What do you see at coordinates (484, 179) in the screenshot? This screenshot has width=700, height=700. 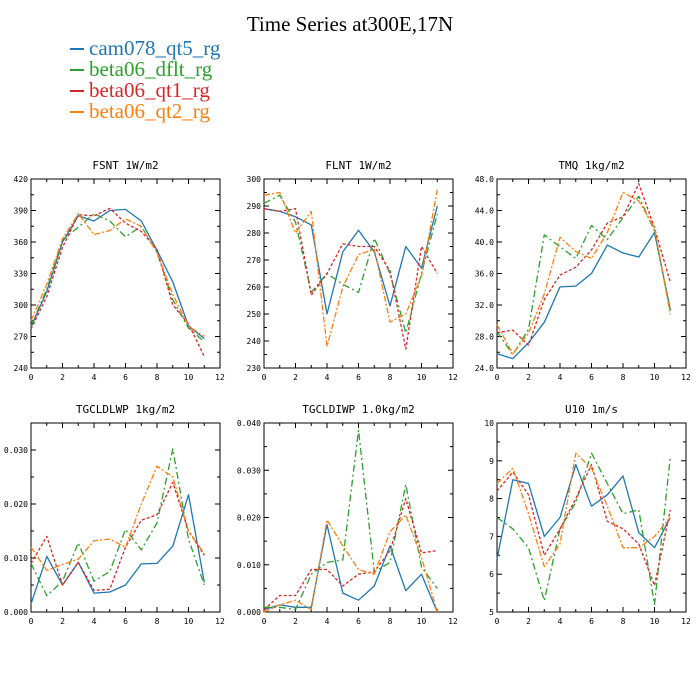 I see `y-tick-label: 48.0` at bounding box center [484, 179].